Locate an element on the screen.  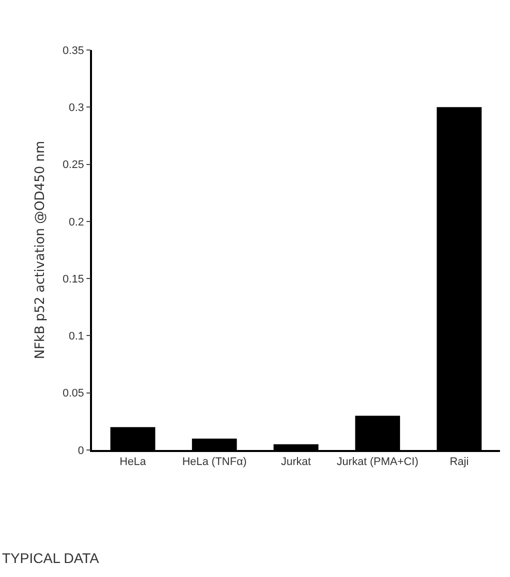
y-tick-label: 0.1 is located at coordinates (76, 336).